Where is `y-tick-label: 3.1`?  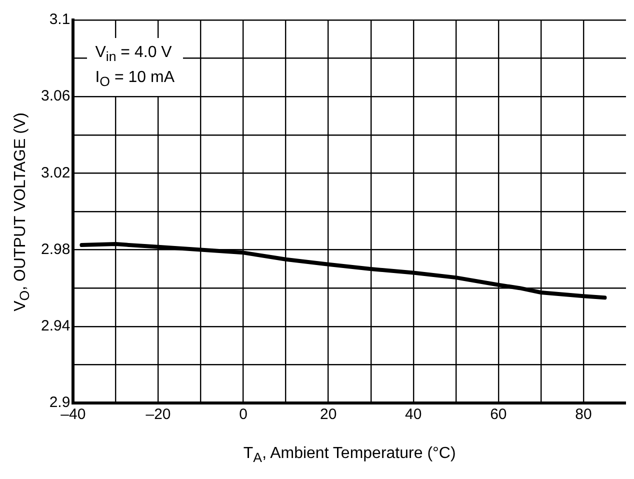 y-tick-label: 3.1 is located at coordinates (59, 19).